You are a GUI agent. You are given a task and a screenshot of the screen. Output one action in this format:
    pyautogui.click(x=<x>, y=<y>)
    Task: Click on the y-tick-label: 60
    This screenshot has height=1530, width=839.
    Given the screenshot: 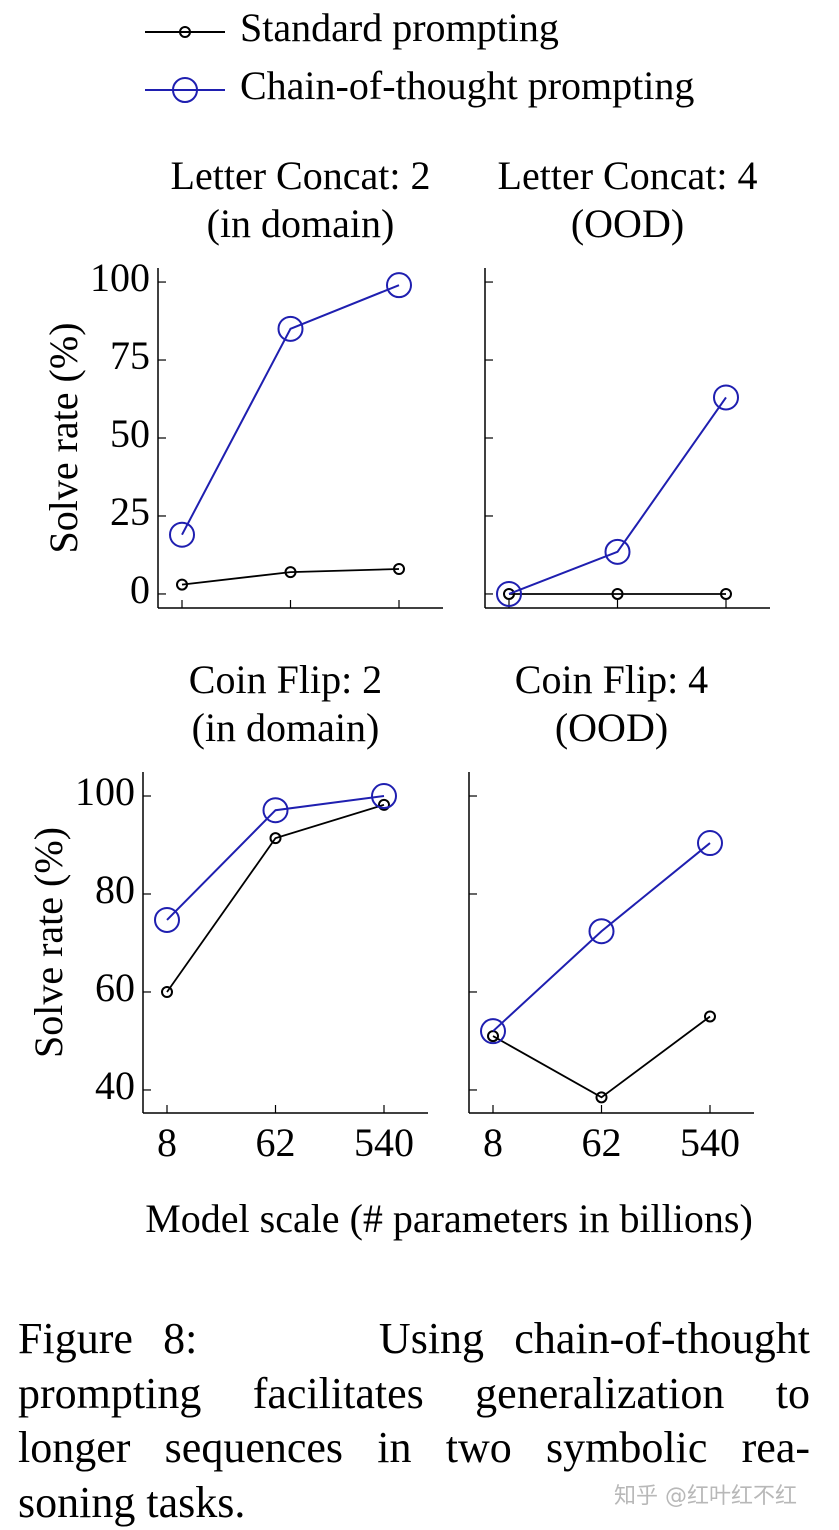 What is the action you would take?
    pyautogui.click(x=115, y=987)
    